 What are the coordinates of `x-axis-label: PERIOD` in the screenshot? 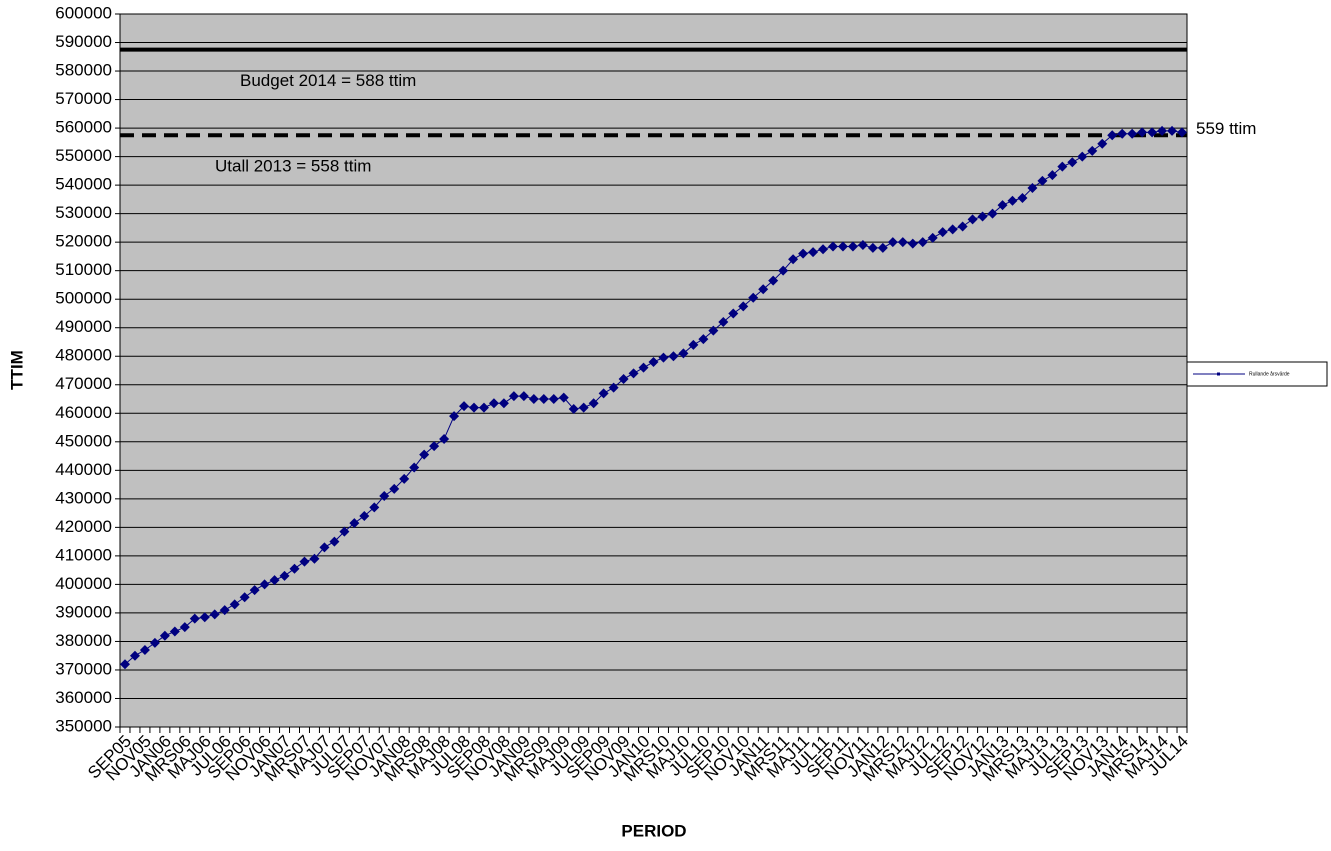 It's located at (653, 830).